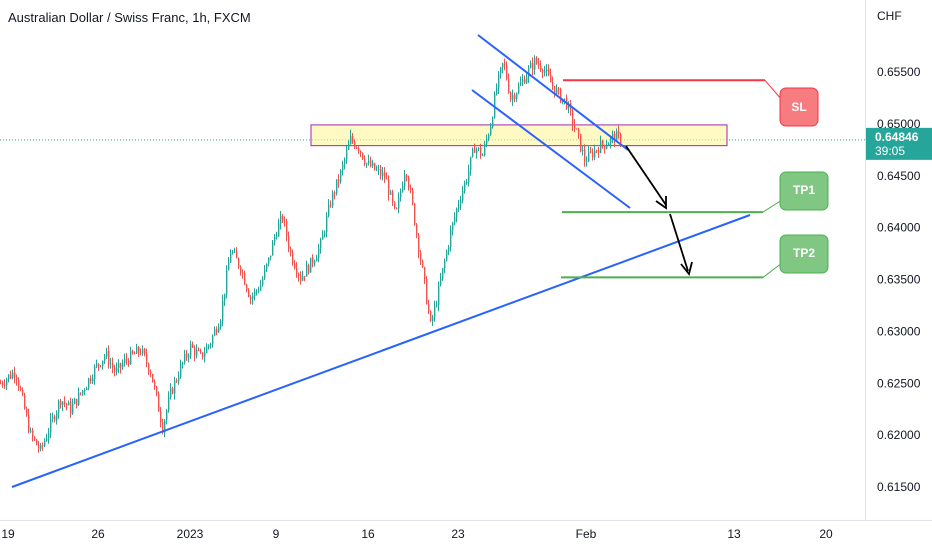 This screenshot has height=550, width=932. Describe the element at coordinates (659, 210) in the screenshot. I see `projection-arrows` at that location.